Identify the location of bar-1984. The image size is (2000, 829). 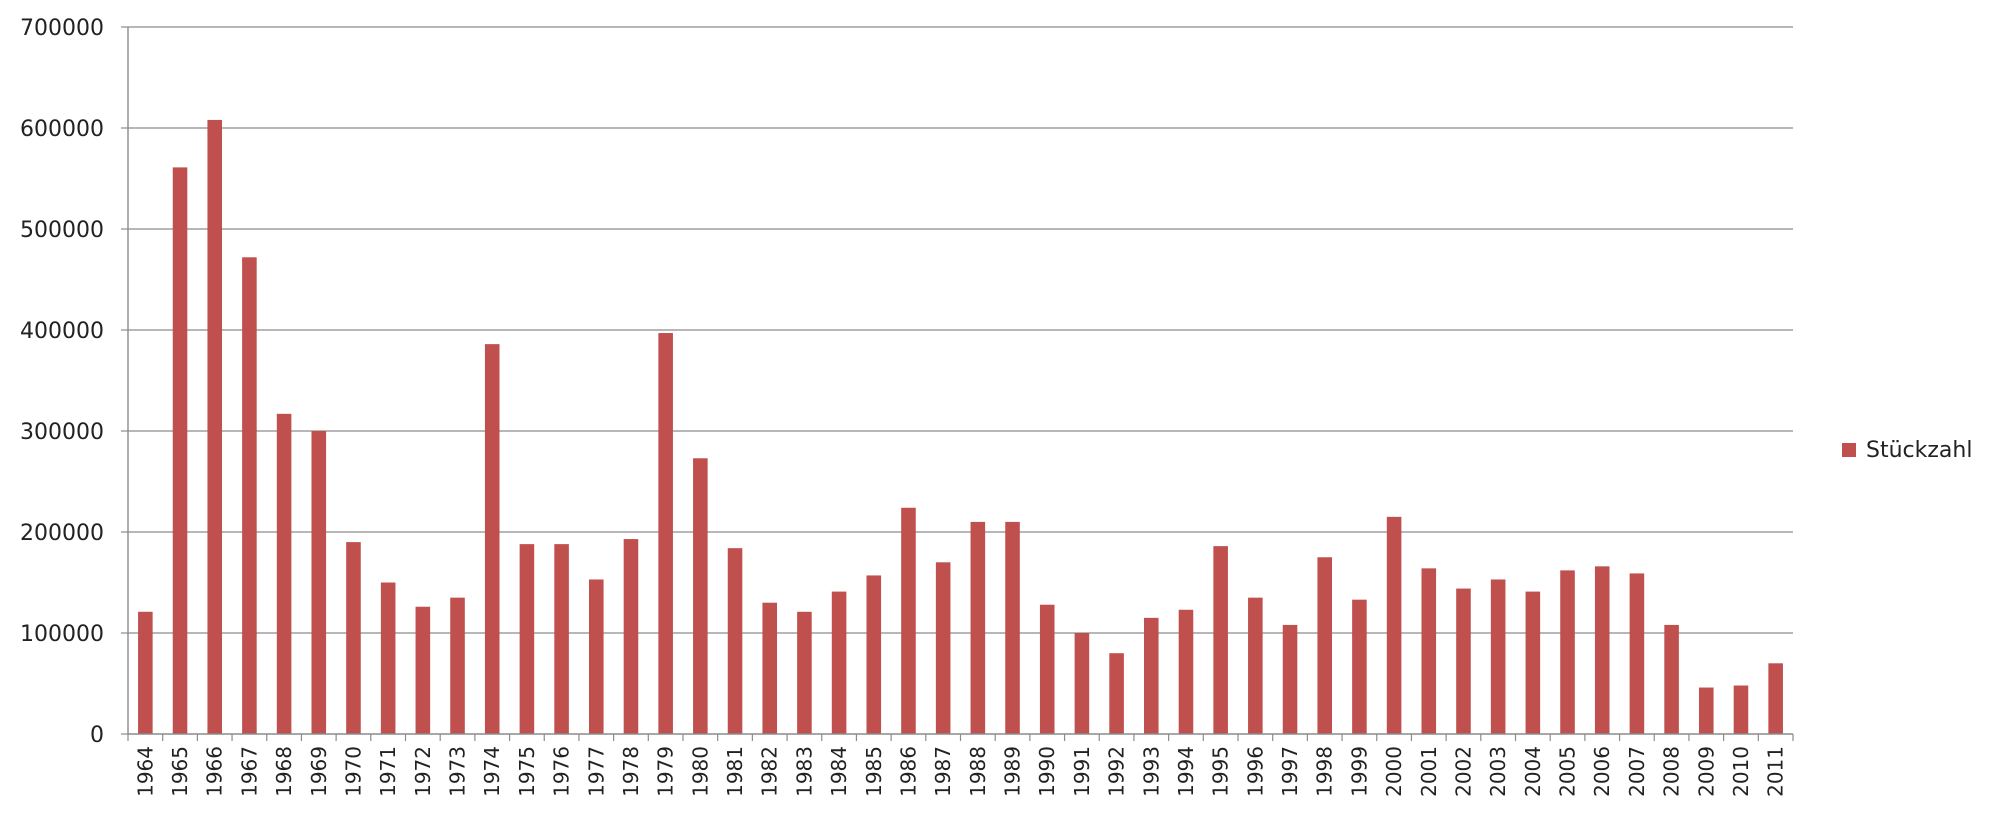
(839, 662).